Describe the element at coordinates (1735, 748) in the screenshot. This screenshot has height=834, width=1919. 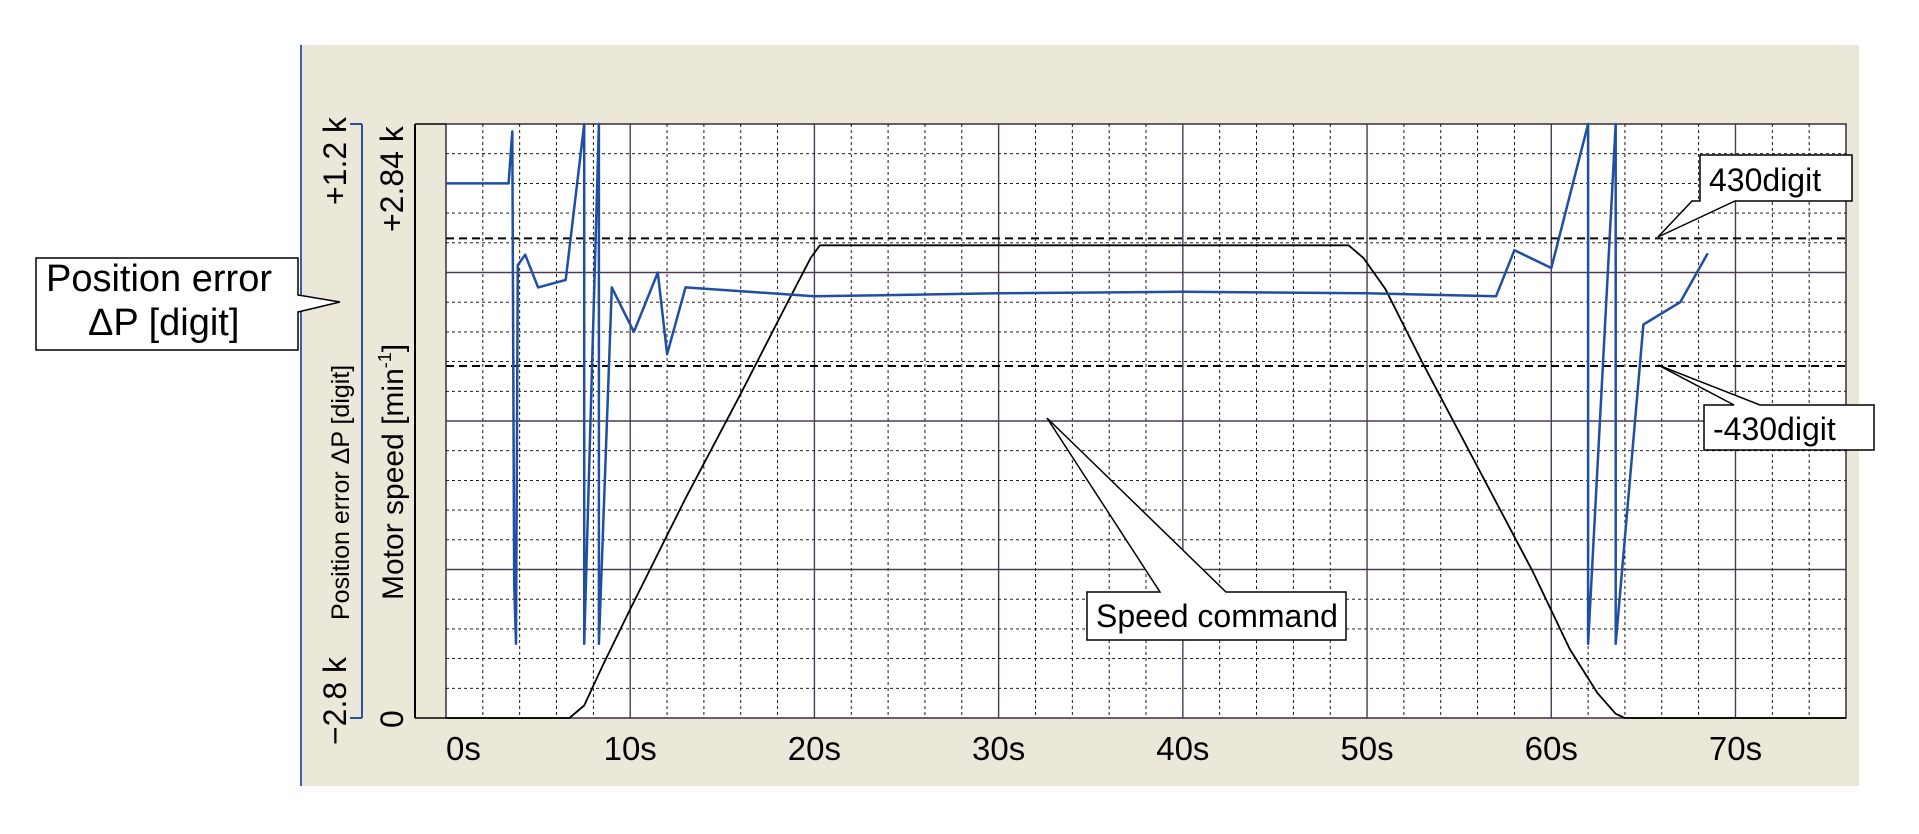
I see `x-tick-label: 70s` at that location.